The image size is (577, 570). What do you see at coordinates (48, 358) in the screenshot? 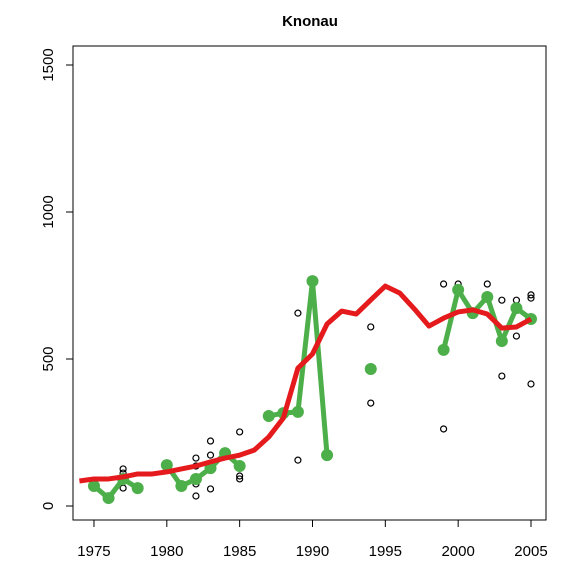
I see `y-tick-label: 500` at bounding box center [48, 358].